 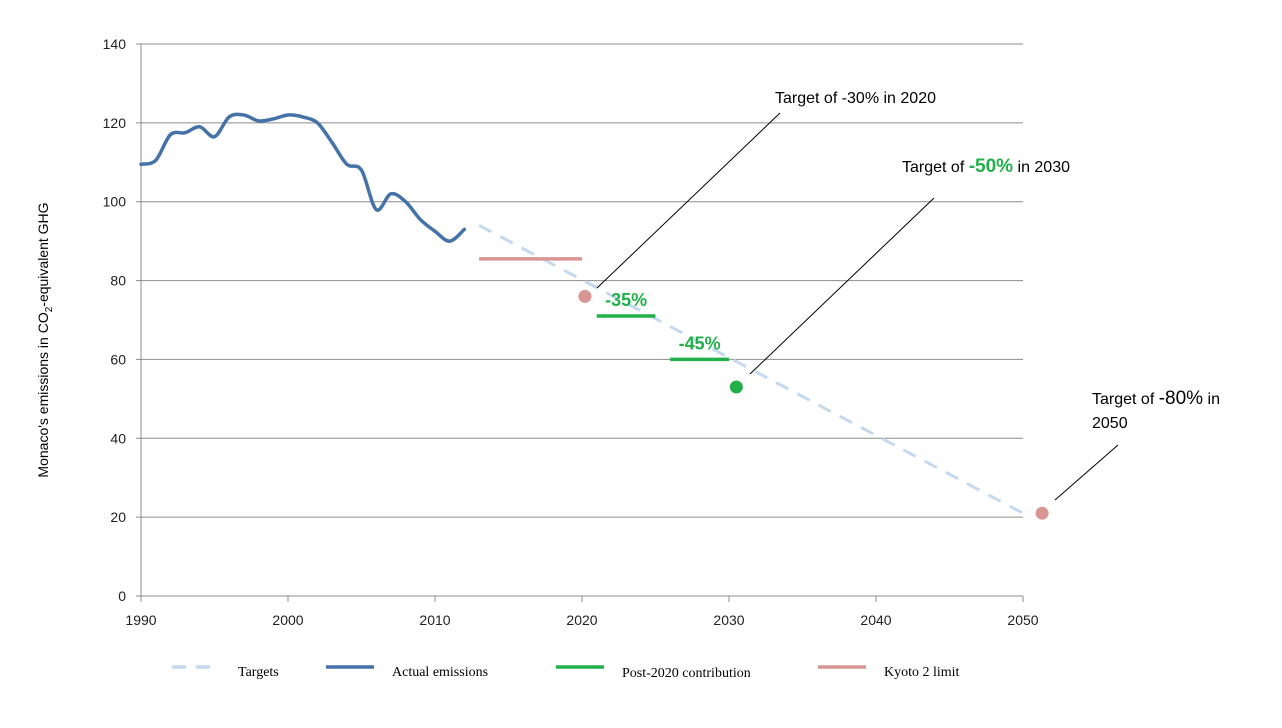 I want to click on x-tick-label: 2020, so click(x=581, y=620).